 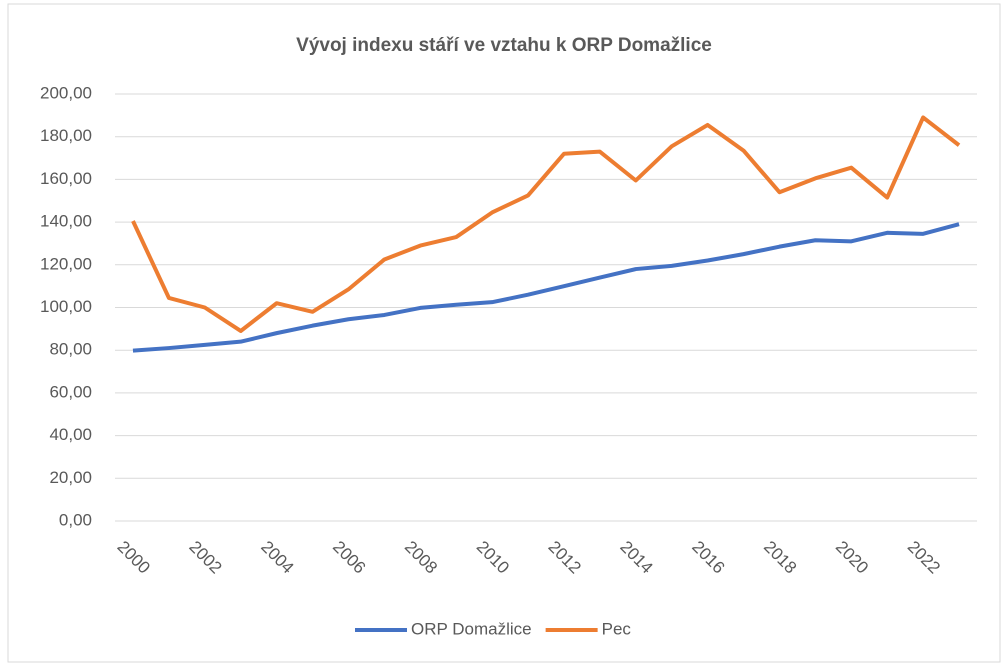 What do you see at coordinates (66, 306) in the screenshot?
I see `y-tick-label: 100,00` at bounding box center [66, 306].